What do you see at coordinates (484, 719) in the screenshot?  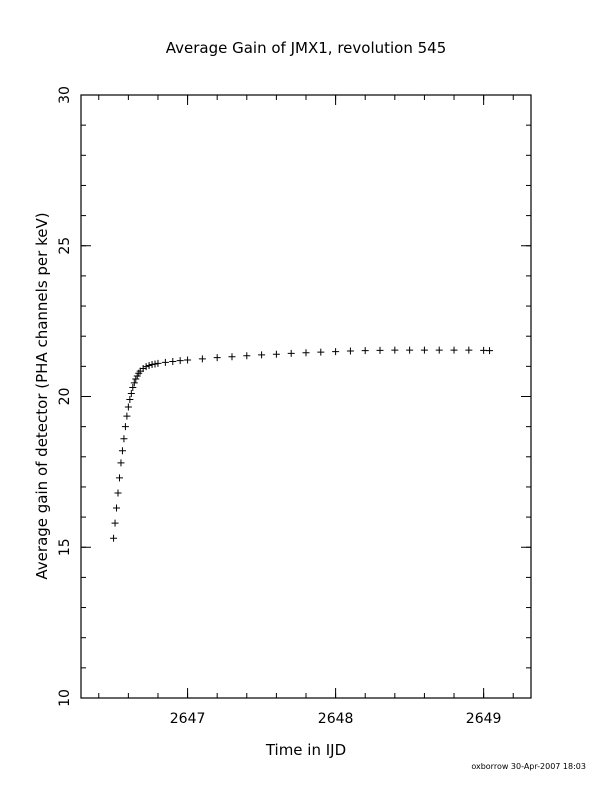 I see `x-tick-label: 2649` at bounding box center [484, 719].